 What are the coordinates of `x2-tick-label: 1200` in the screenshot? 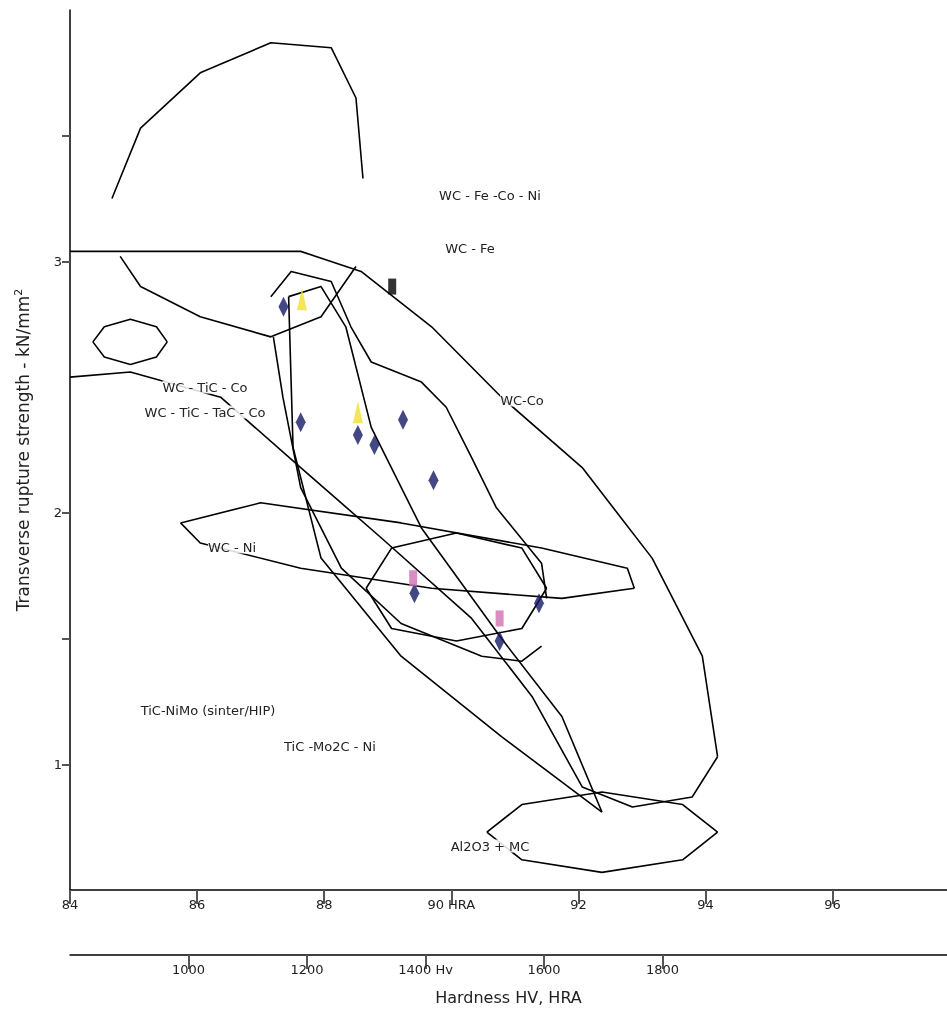 It's located at (307, 969).